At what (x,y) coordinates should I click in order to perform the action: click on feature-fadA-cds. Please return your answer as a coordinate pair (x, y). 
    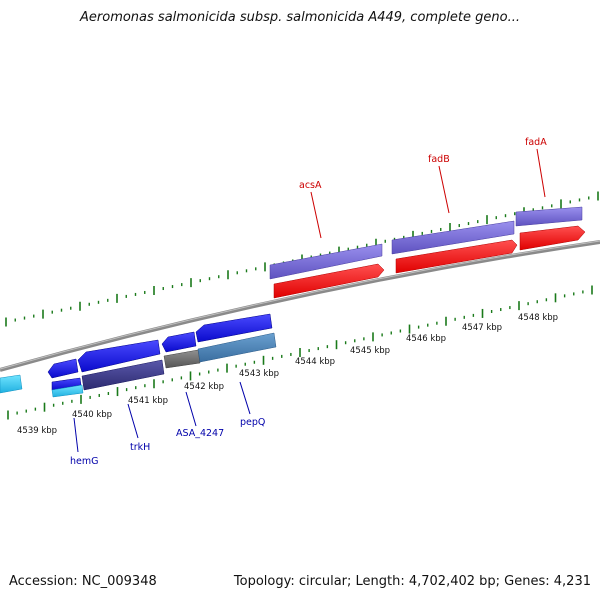
    Looking at the image, I should click on (550, 228).